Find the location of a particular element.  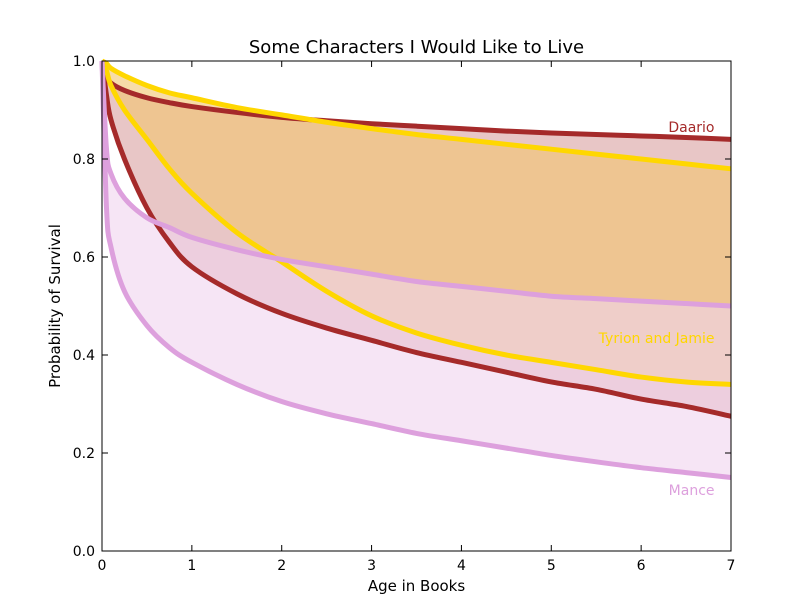

y-tick-label: 0.2 is located at coordinates (84, 454).